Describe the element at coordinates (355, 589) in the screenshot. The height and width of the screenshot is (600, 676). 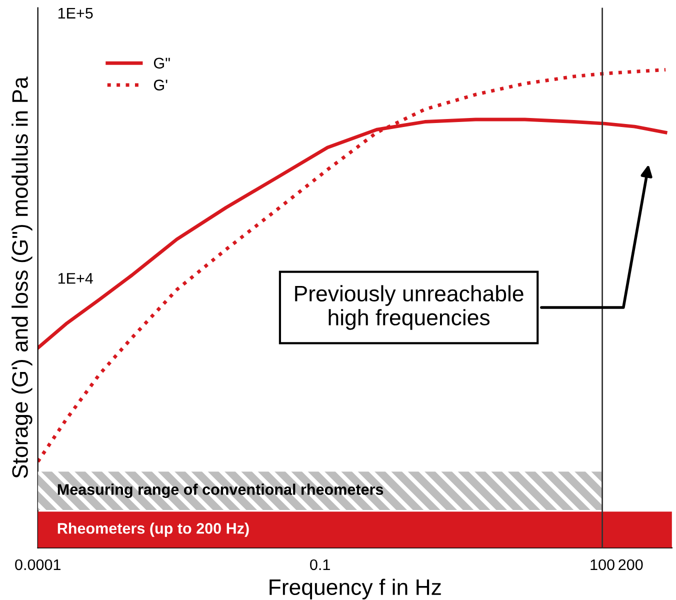
I see `x-axis-title: Frequency f in Hz` at that location.